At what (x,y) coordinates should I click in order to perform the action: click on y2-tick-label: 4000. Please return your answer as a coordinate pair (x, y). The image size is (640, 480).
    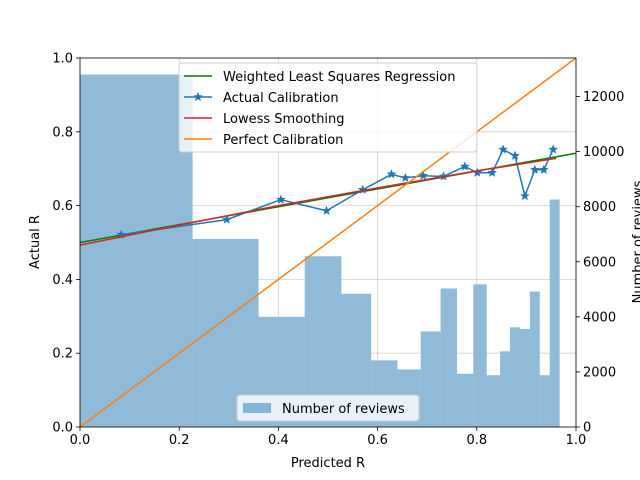
    Looking at the image, I should click on (599, 317).